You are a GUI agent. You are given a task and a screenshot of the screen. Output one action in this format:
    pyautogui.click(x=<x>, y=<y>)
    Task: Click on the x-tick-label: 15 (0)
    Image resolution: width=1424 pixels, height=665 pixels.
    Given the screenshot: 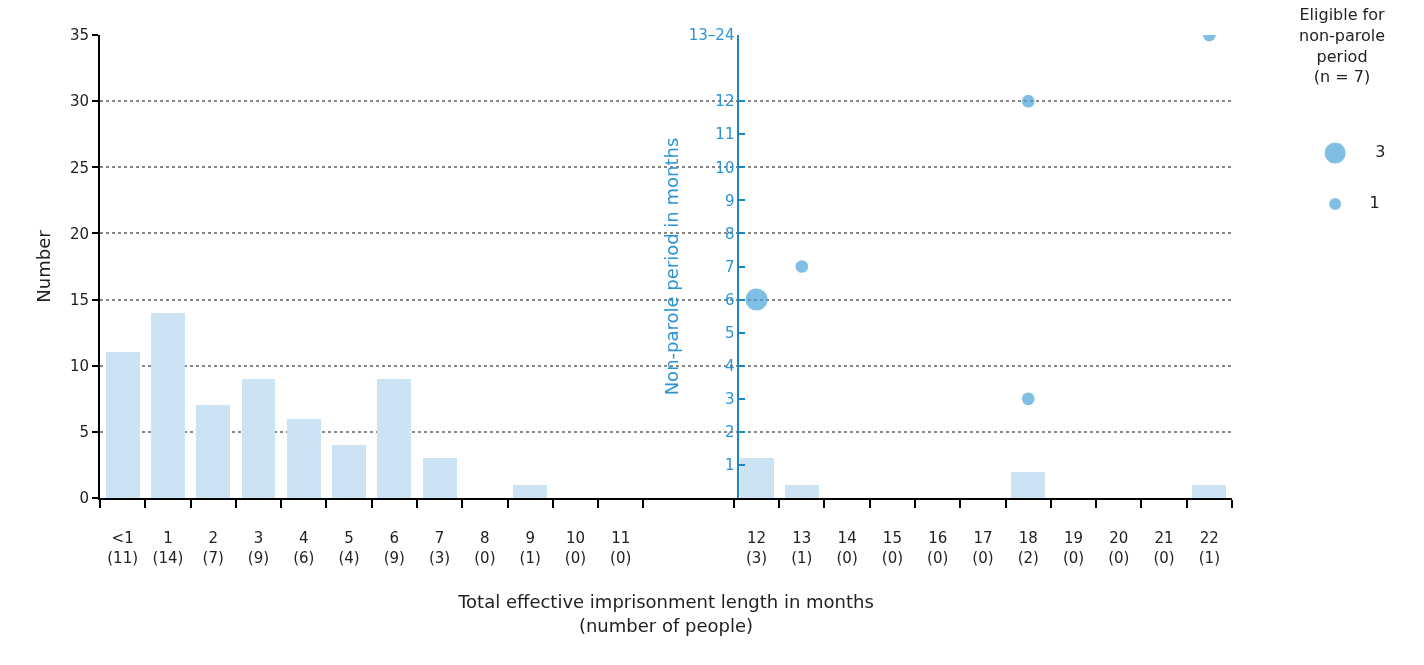 What is the action you would take?
    pyautogui.click(x=892, y=548)
    